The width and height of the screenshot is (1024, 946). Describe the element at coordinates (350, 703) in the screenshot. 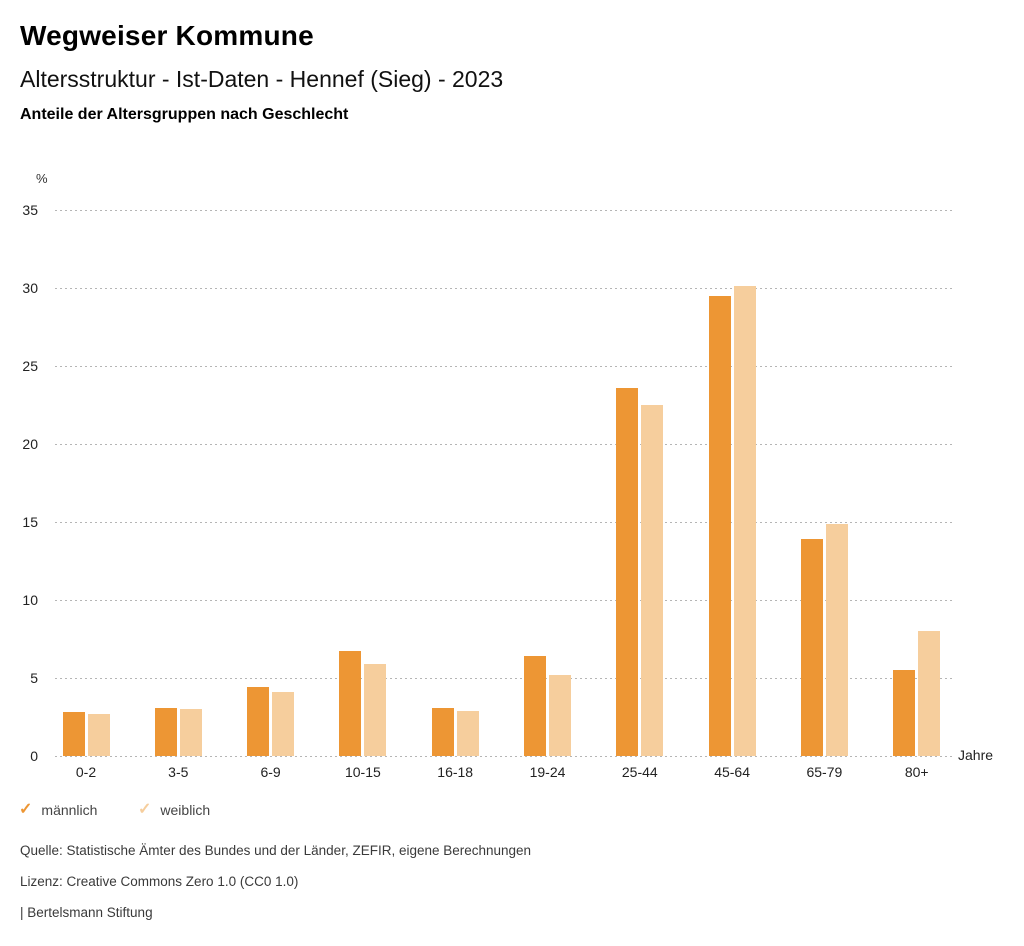

I see `bar-männlich-10-15` at that location.